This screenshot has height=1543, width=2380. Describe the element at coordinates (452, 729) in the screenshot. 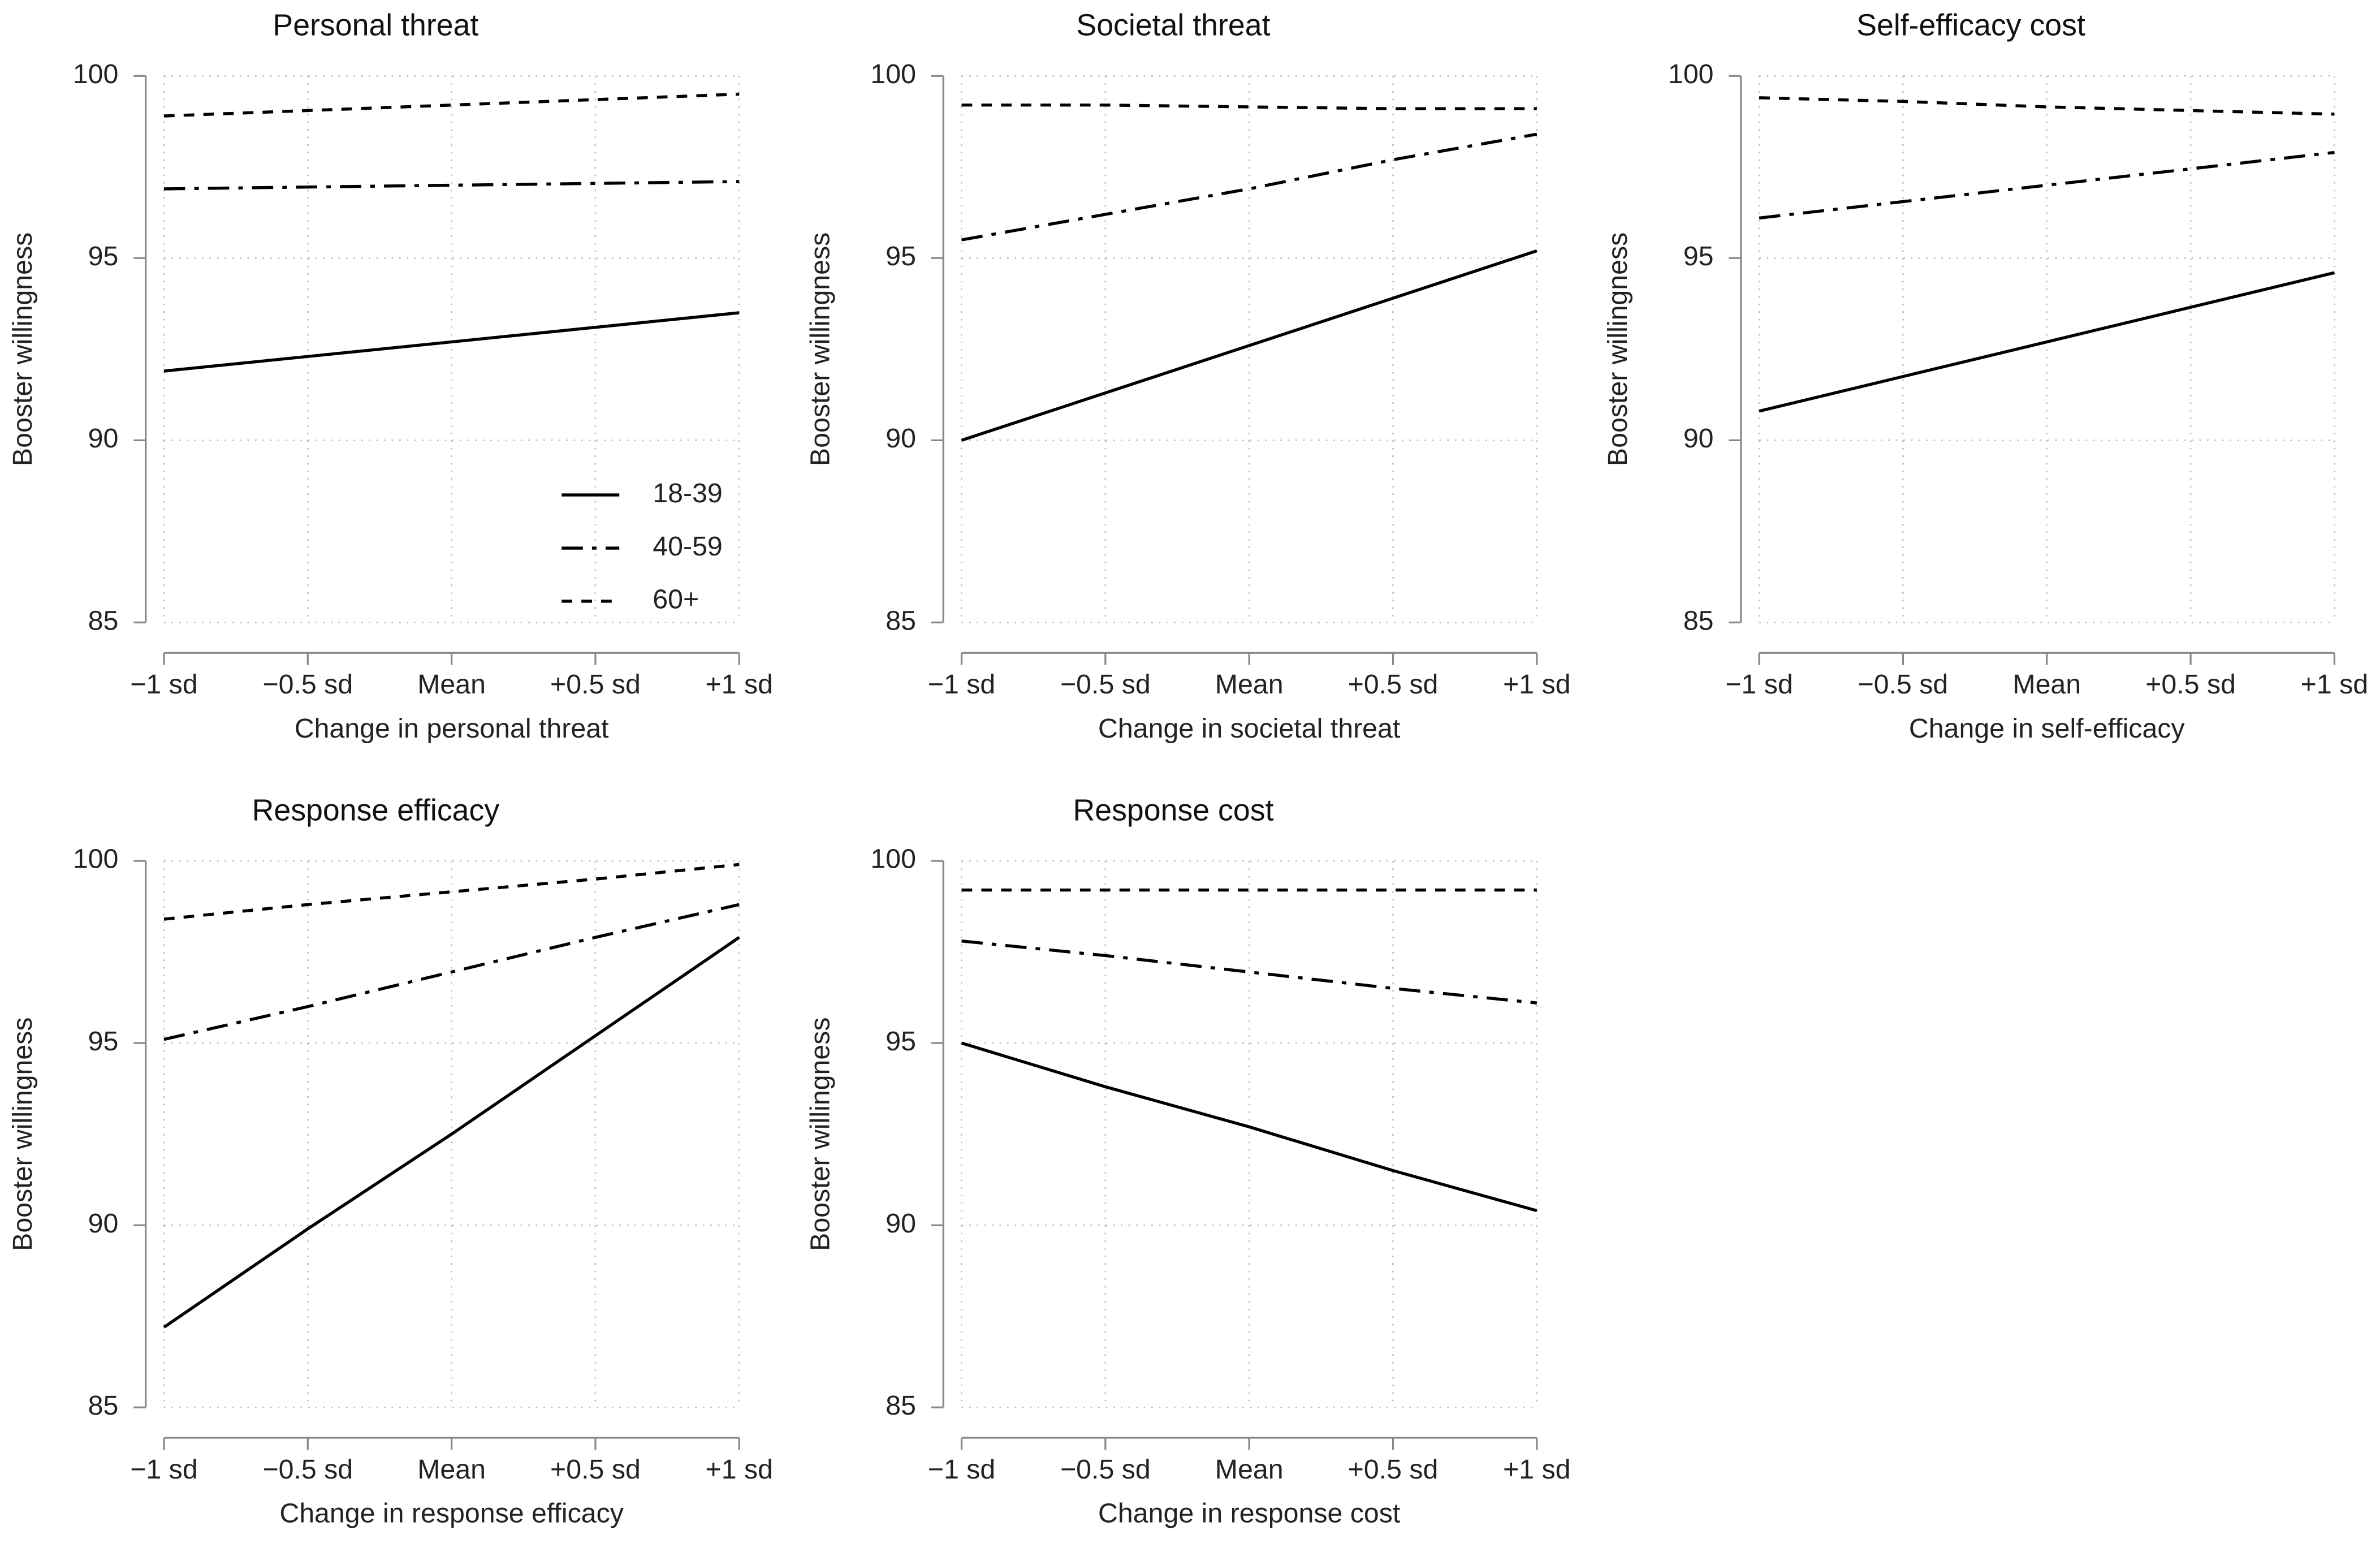

I see `x-axis-label: Change in personal threat` at that location.